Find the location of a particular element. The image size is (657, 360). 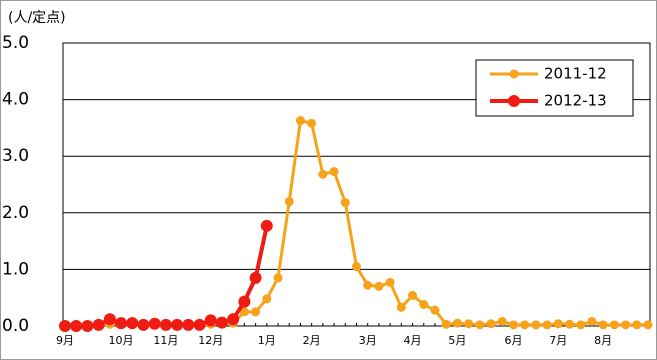

y-tick-label: 2.0 is located at coordinates (15, 213).